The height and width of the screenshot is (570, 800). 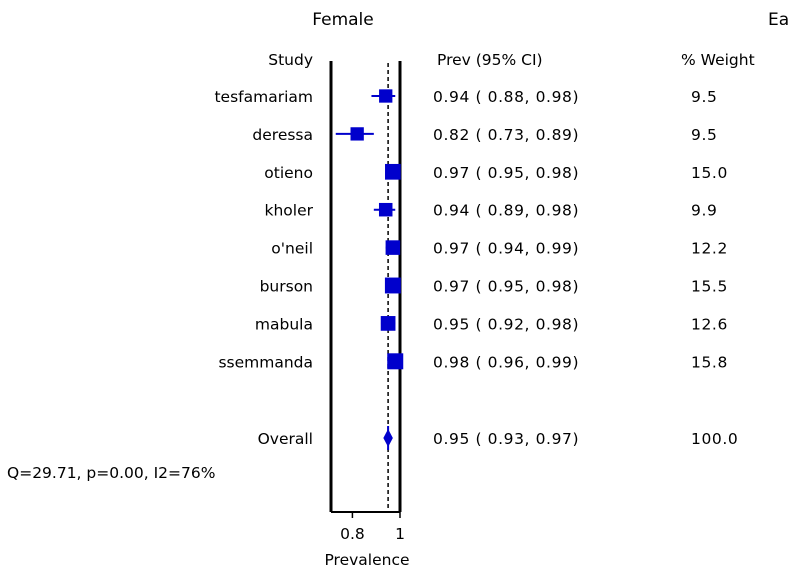 I want to click on overall-label: Overall, so click(x=285, y=439).